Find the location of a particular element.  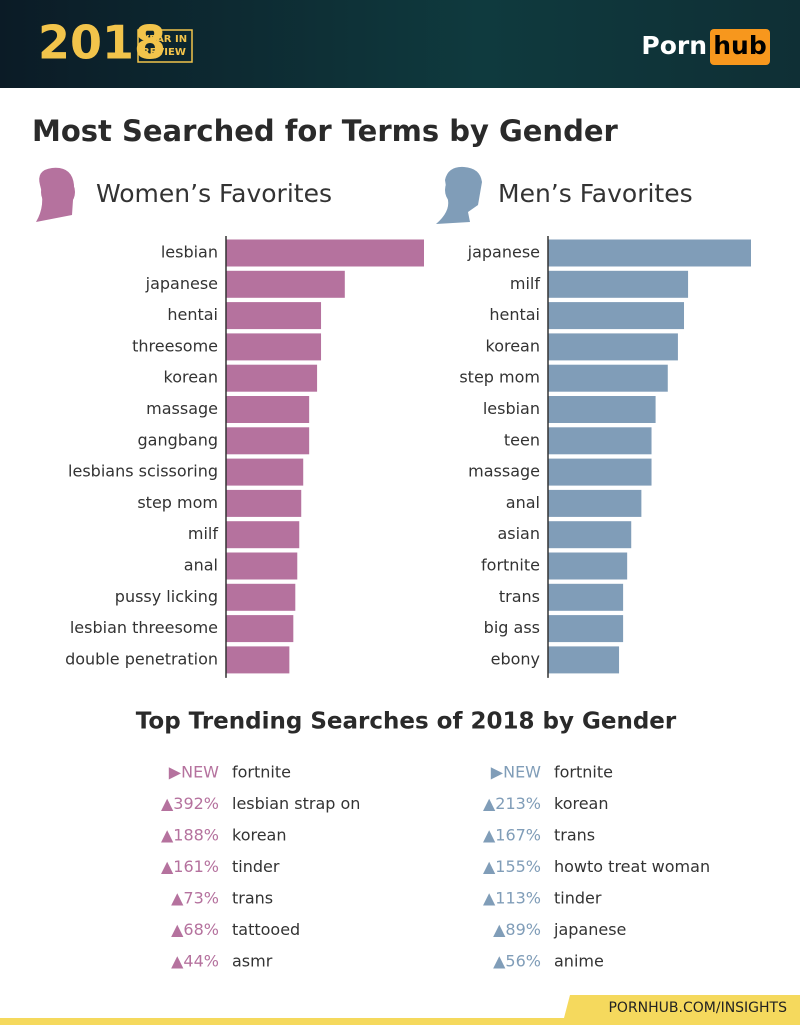

brand-box is located at coordinates (740, 47).